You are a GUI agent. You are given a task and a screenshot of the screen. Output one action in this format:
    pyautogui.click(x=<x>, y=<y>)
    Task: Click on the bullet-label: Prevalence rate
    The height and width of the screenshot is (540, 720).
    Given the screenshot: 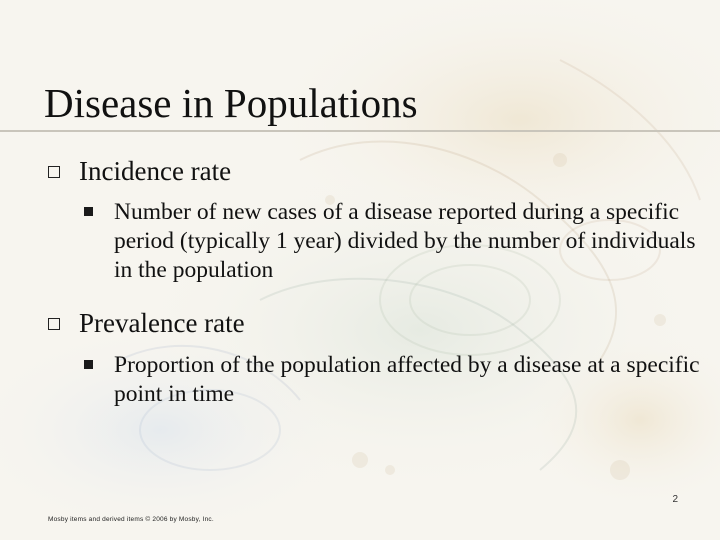 What is the action you would take?
    pyautogui.click(x=162, y=323)
    